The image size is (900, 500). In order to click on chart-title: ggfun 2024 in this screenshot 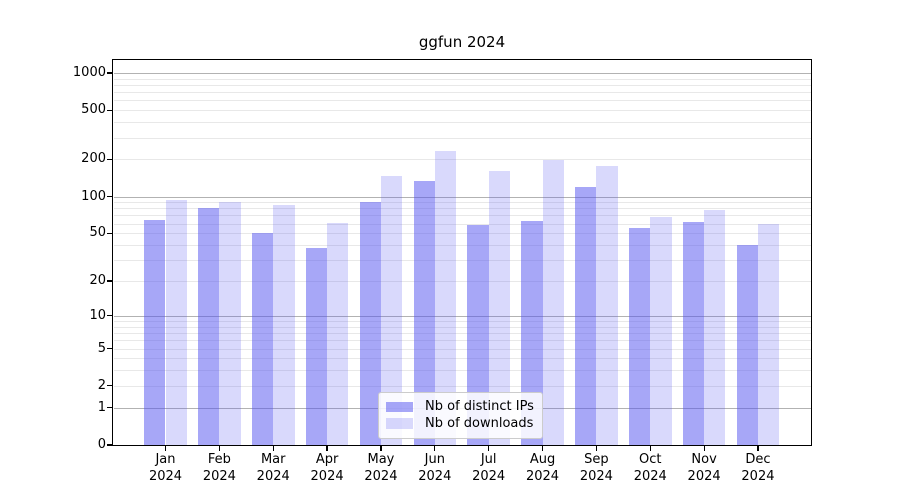, I will do `click(462, 42)`.